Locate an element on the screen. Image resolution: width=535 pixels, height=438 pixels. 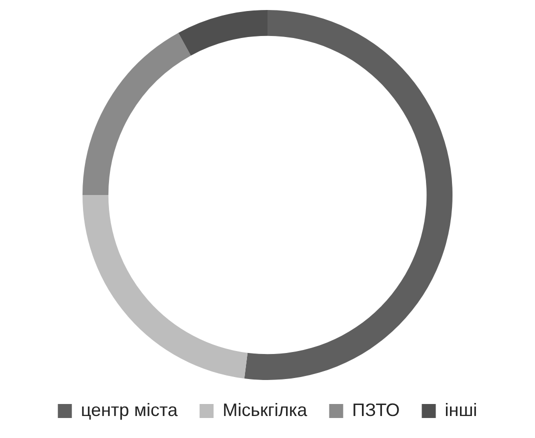
legend-label: Міськгілка is located at coordinates (265, 410).